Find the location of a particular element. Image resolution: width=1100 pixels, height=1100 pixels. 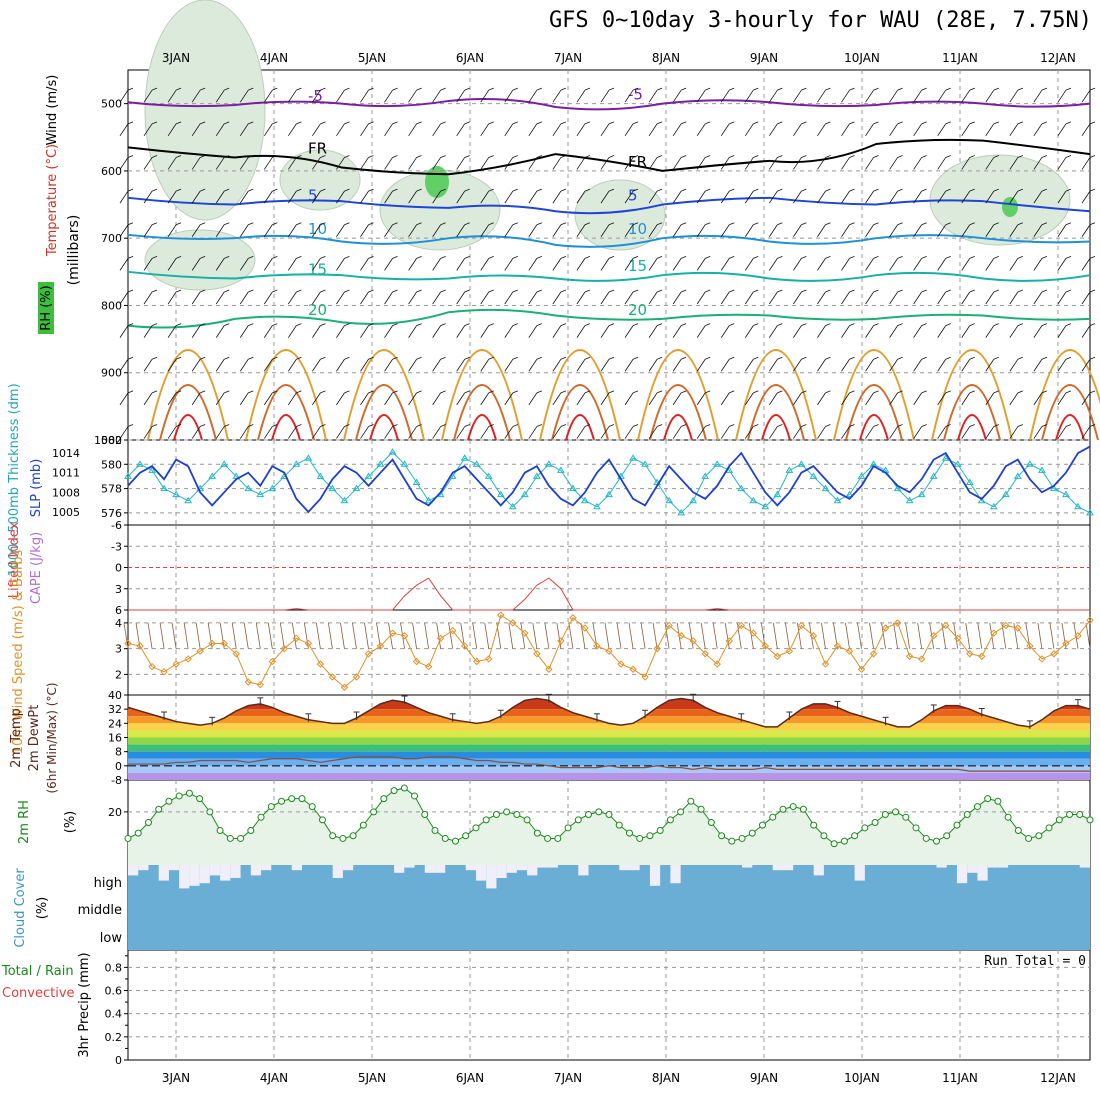

isotherm-label: 5 is located at coordinates (633, 196).